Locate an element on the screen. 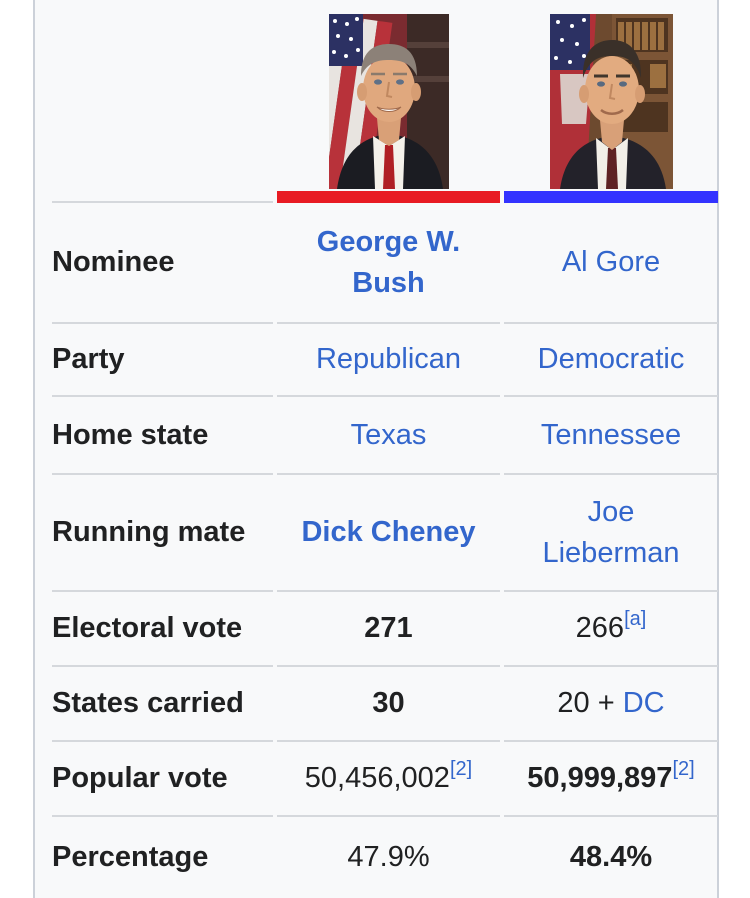 The height and width of the screenshot is (898, 750). nominee-gore-cell: Al Gore is located at coordinates (611, 262).